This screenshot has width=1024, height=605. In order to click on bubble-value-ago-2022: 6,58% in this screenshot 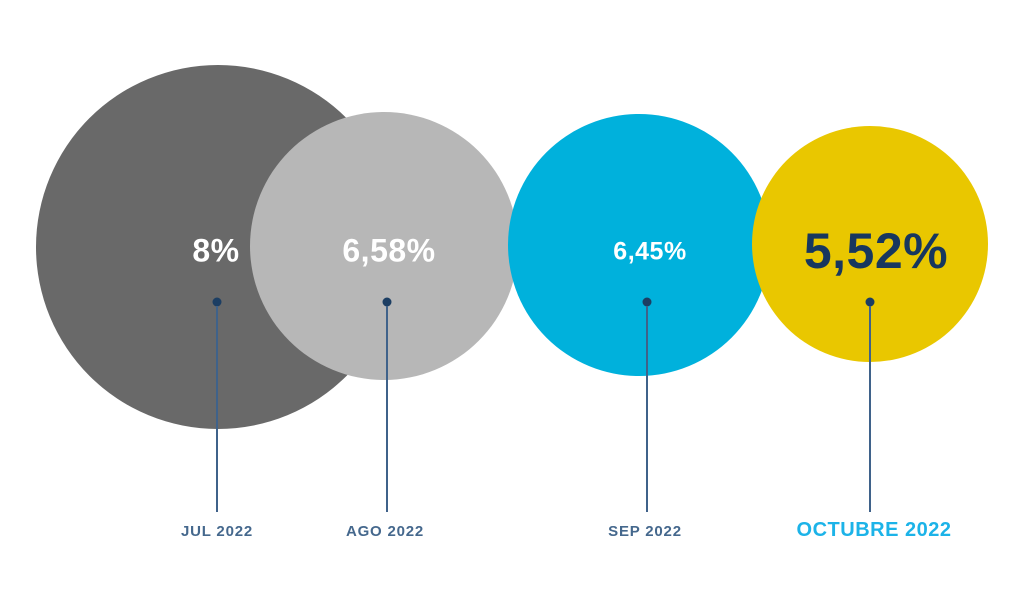, I will do `click(389, 250)`.